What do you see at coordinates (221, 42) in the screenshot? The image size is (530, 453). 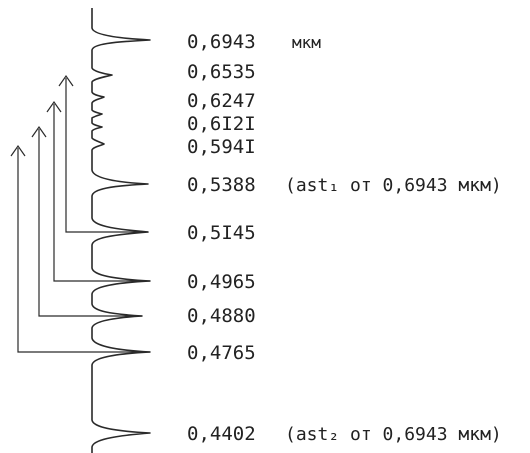 I see `line-label: 0,6943` at bounding box center [221, 42].